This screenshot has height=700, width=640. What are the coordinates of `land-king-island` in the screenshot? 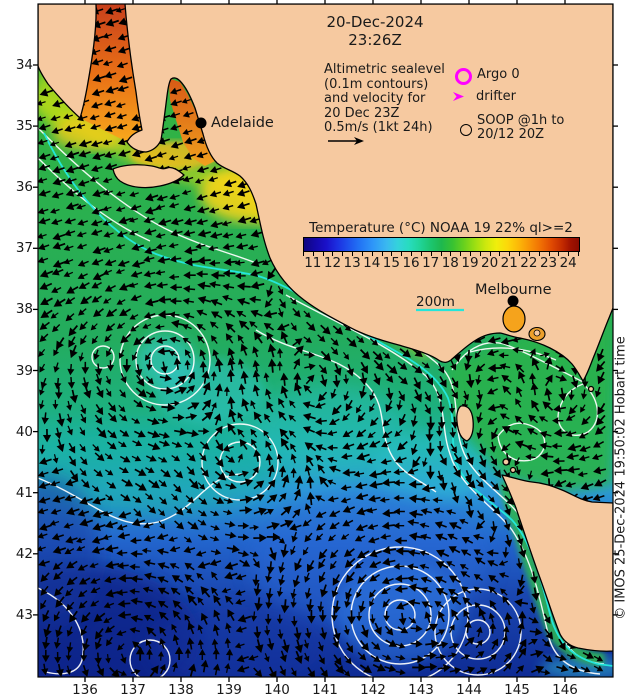 It's located at (465, 423).